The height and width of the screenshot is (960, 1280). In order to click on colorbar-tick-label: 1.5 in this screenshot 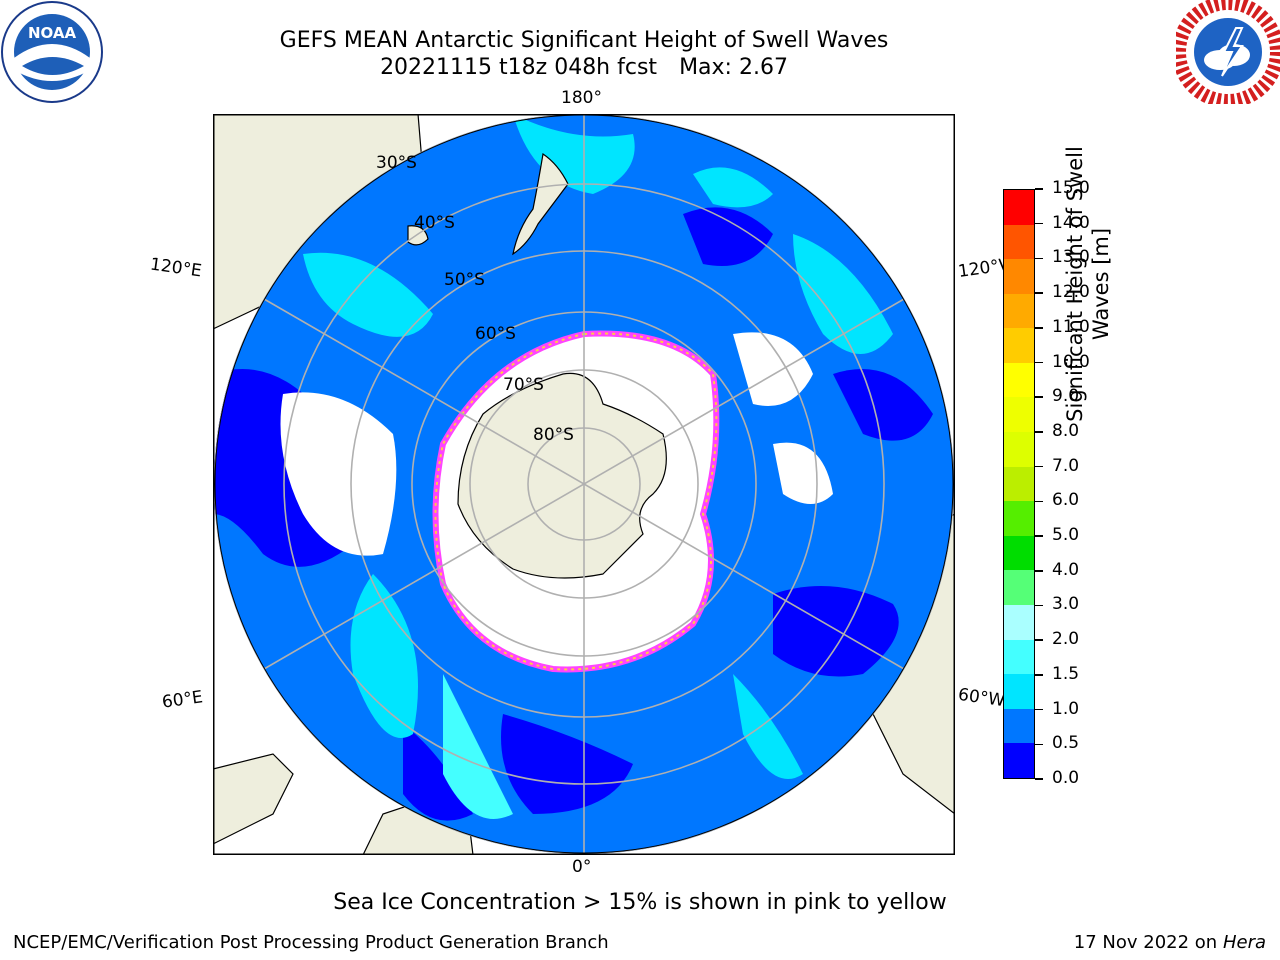, I will do `click(1066, 673)`.